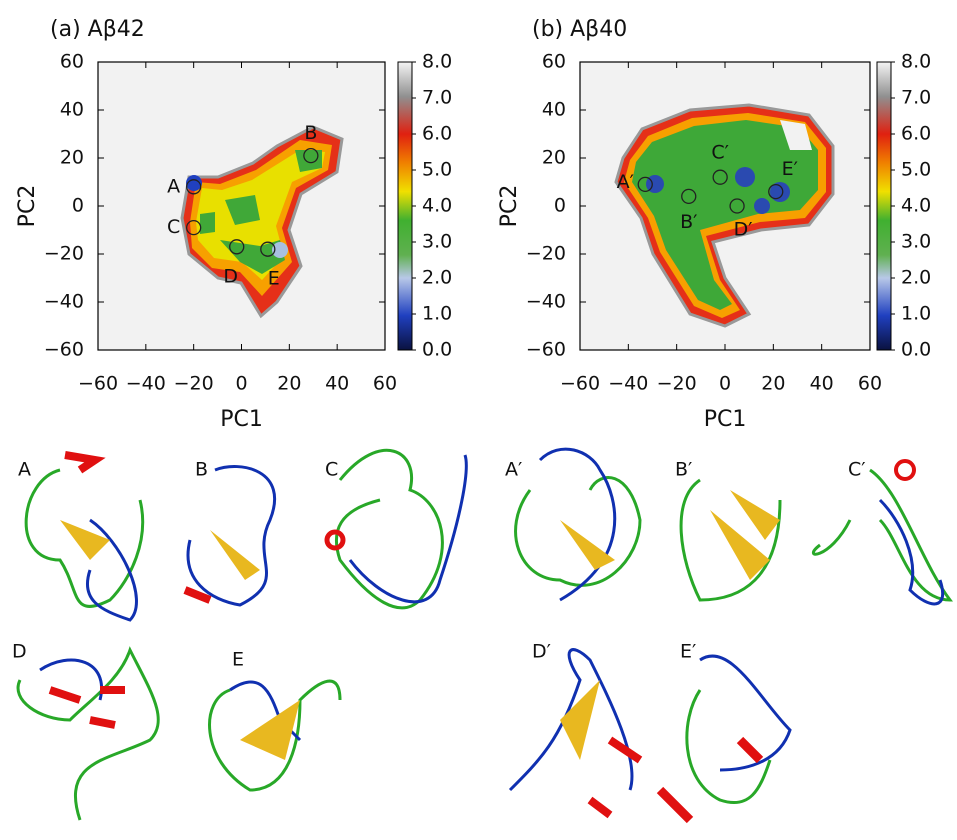 The image size is (957, 840). Describe the element at coordinates (683, 470) in the screenshot. I see `structure-label: B′` at that location.